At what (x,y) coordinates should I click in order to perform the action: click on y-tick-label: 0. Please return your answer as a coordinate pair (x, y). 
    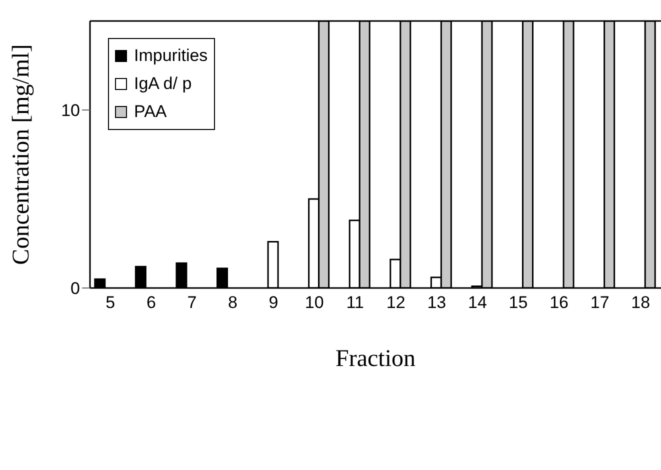
    Looking at the image, I should click on (75, 288).